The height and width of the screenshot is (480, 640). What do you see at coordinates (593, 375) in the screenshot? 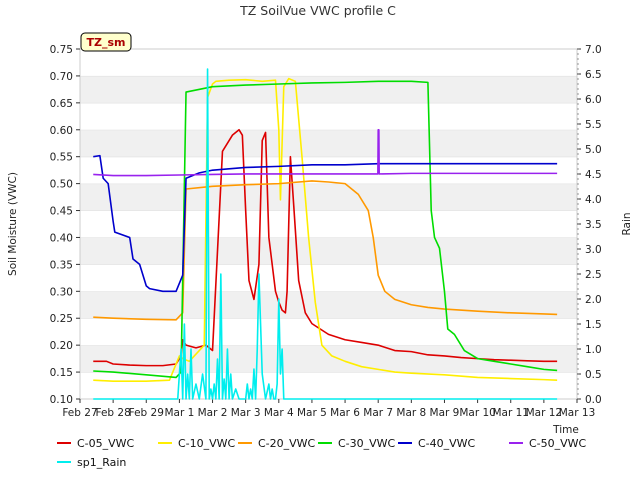
I see `y2-tick-label: 0.5` at bounding box center [593, 375].